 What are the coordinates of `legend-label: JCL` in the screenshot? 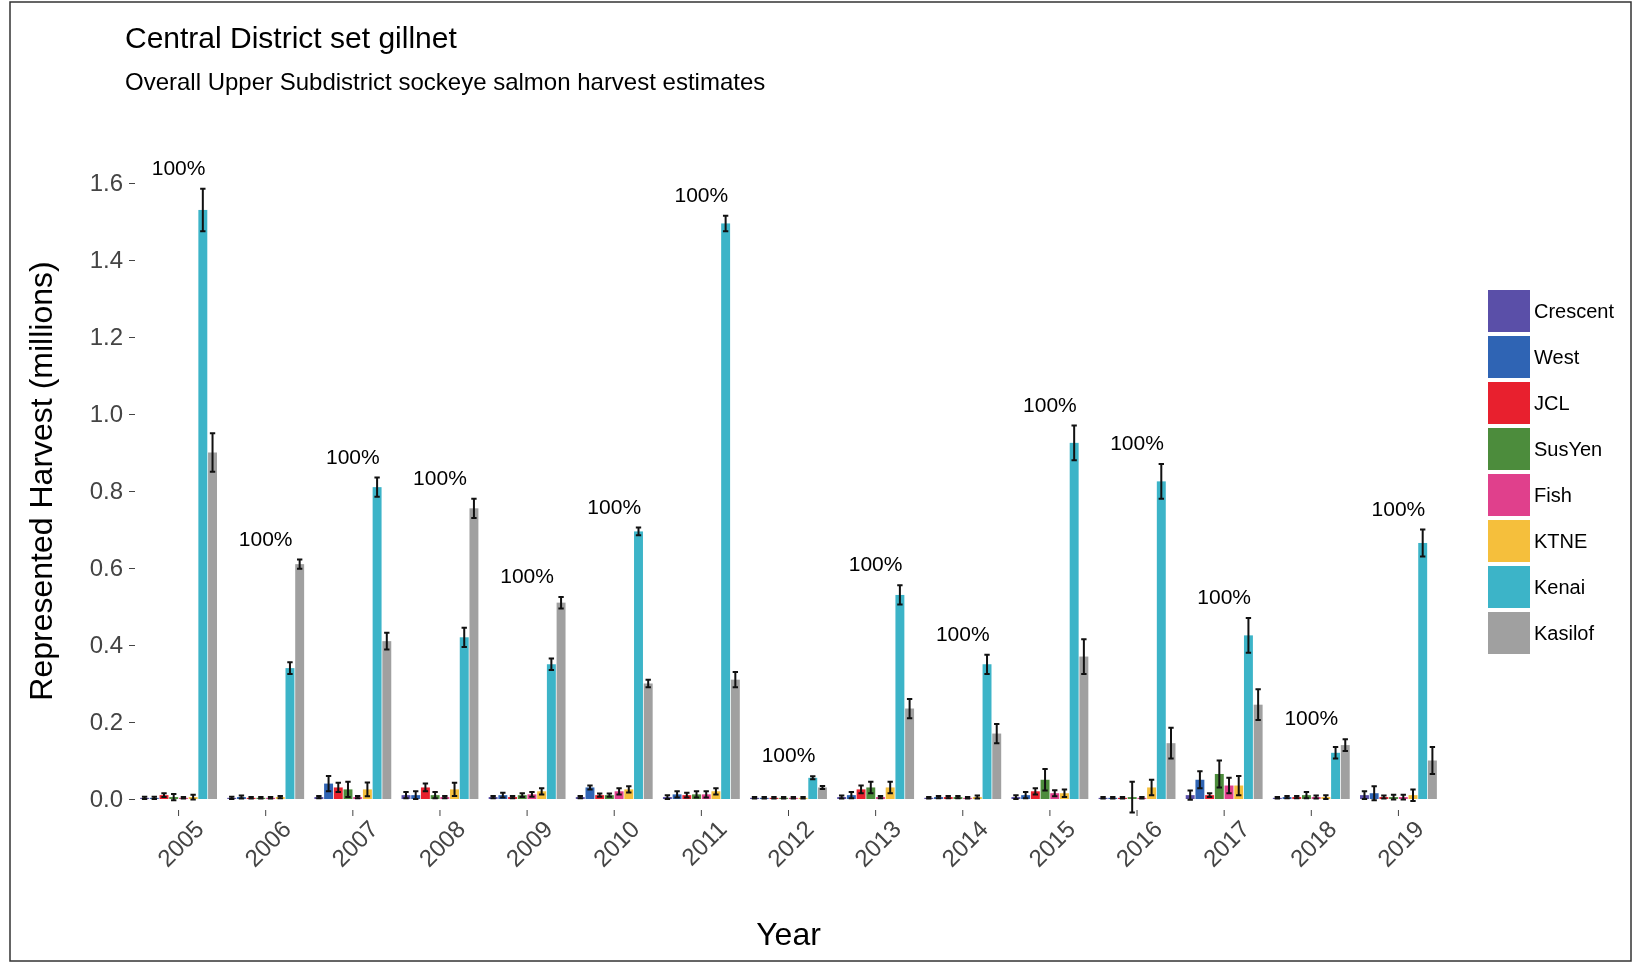 It's located at (1552, 403).